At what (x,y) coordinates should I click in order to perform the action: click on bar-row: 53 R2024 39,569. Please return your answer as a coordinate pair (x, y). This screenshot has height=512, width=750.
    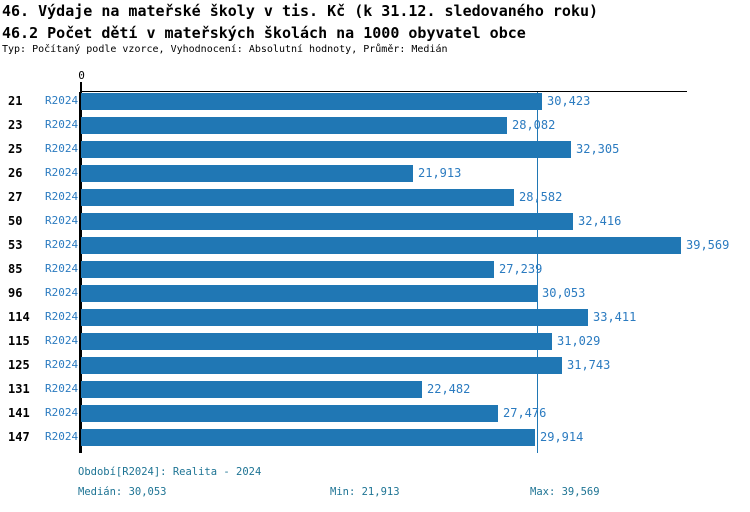
    Looking at the image, I should click on (375, 245).